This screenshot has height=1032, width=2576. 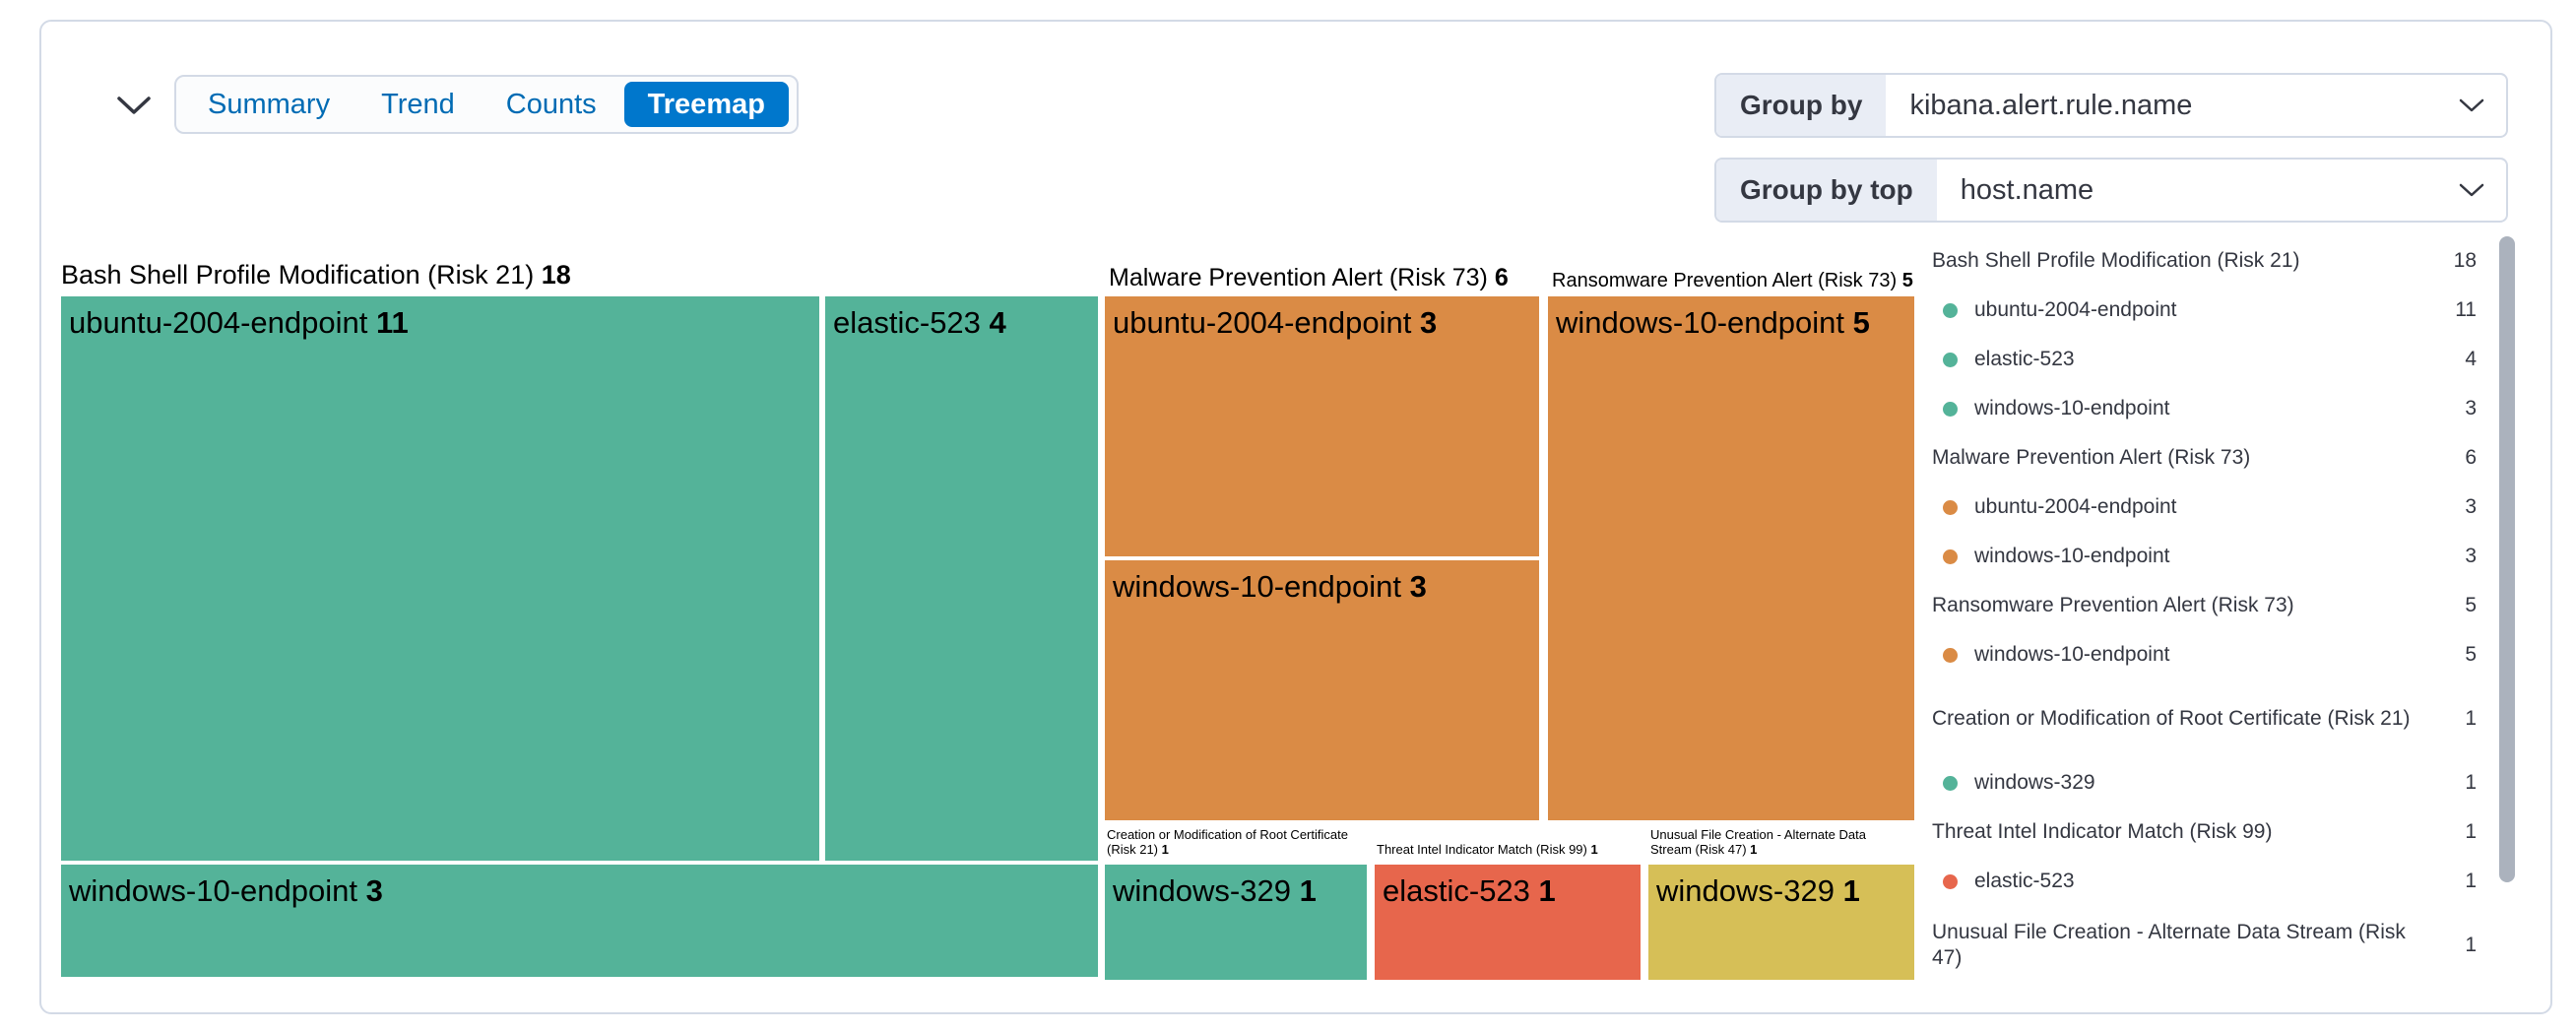 I want to click on group-by-select: Group by kibana.alert.rule.name, so click(x=2111, y=105).